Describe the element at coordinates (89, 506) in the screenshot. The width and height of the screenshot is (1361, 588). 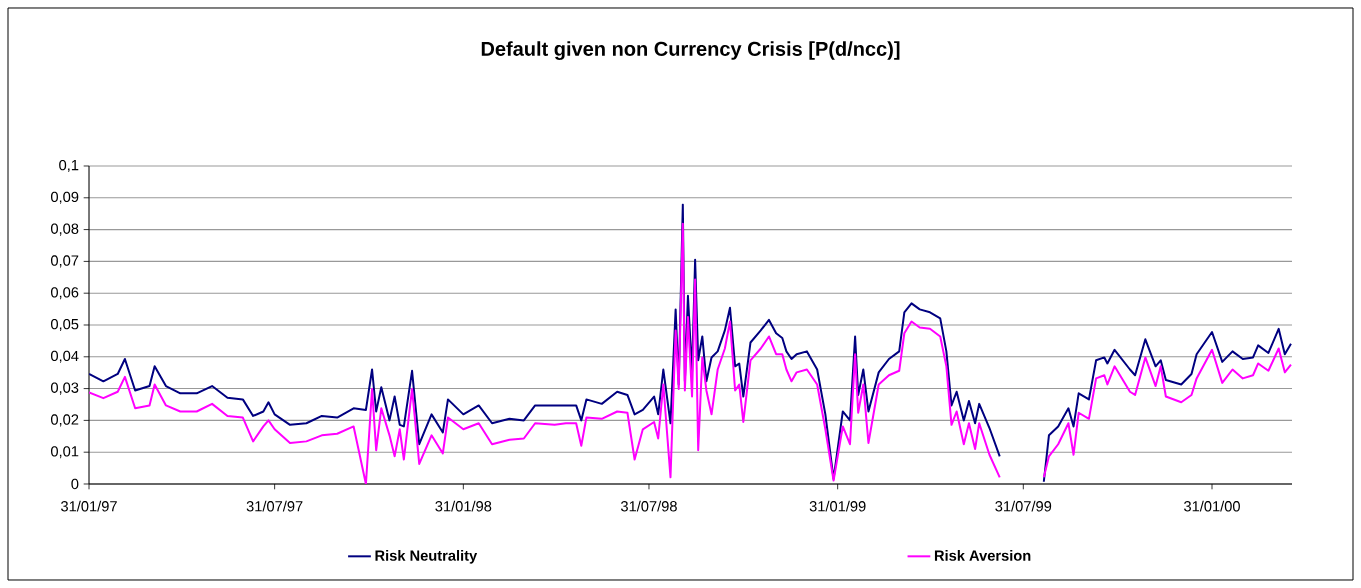
I see `x-tick-label: 31/01/97` at that location.